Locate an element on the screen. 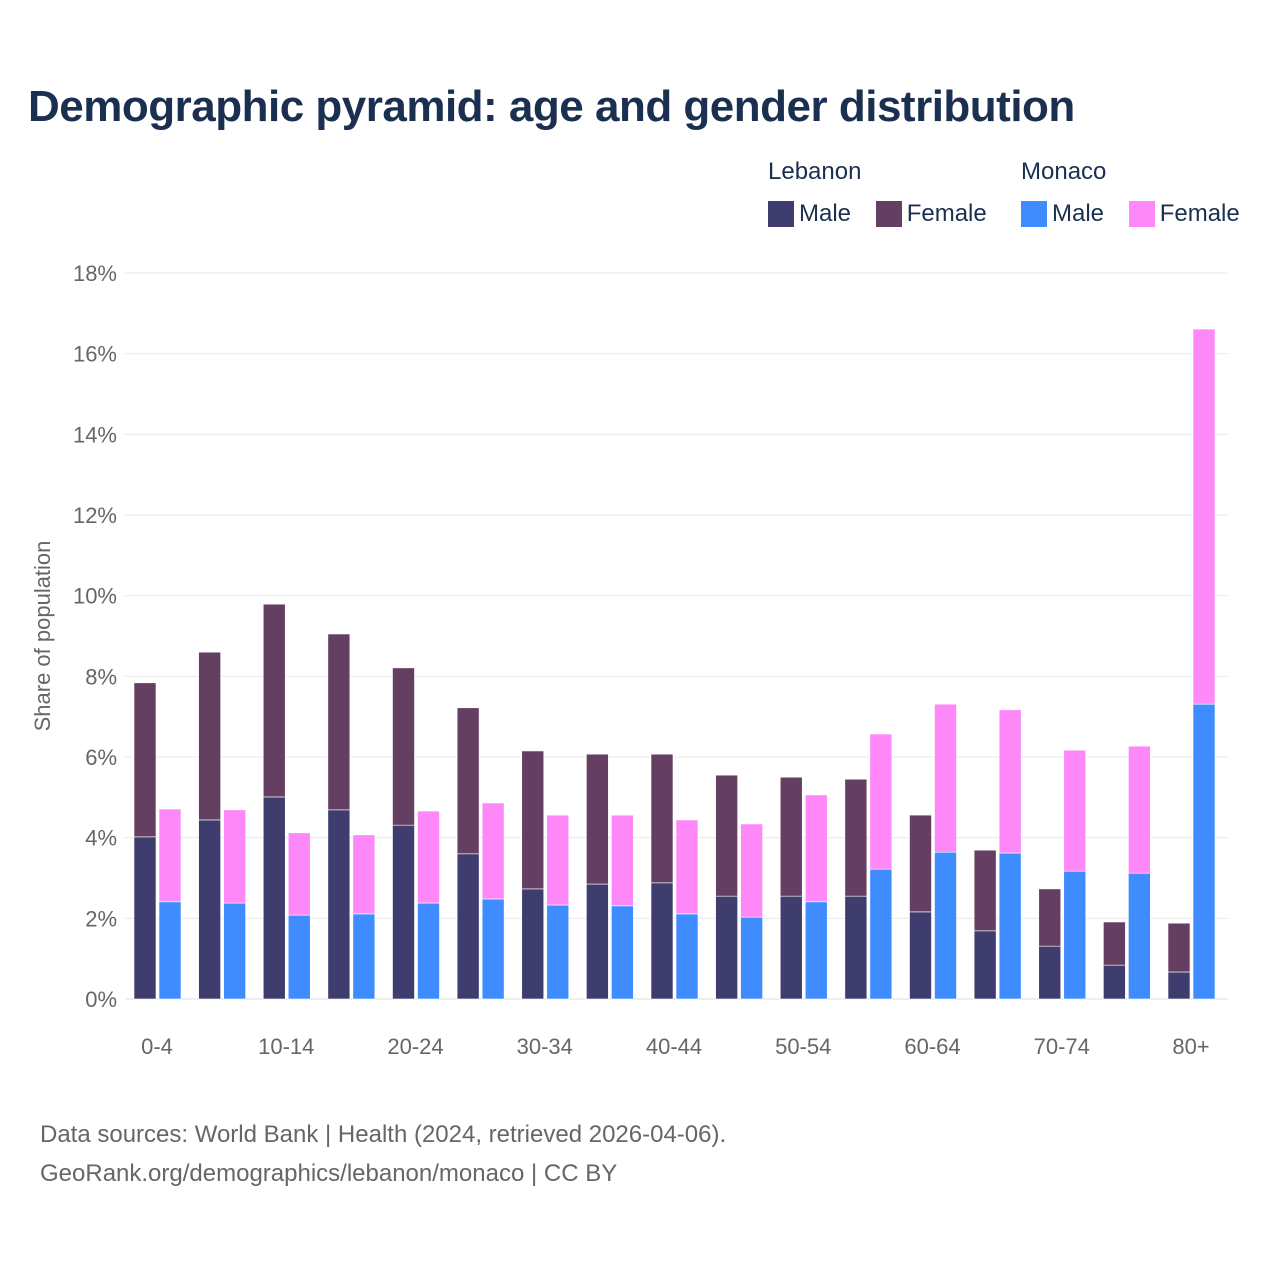 This screenshot has height=1280, width=1280. bar-lebanon-female-80+ is located at coordinates (1179, 947).